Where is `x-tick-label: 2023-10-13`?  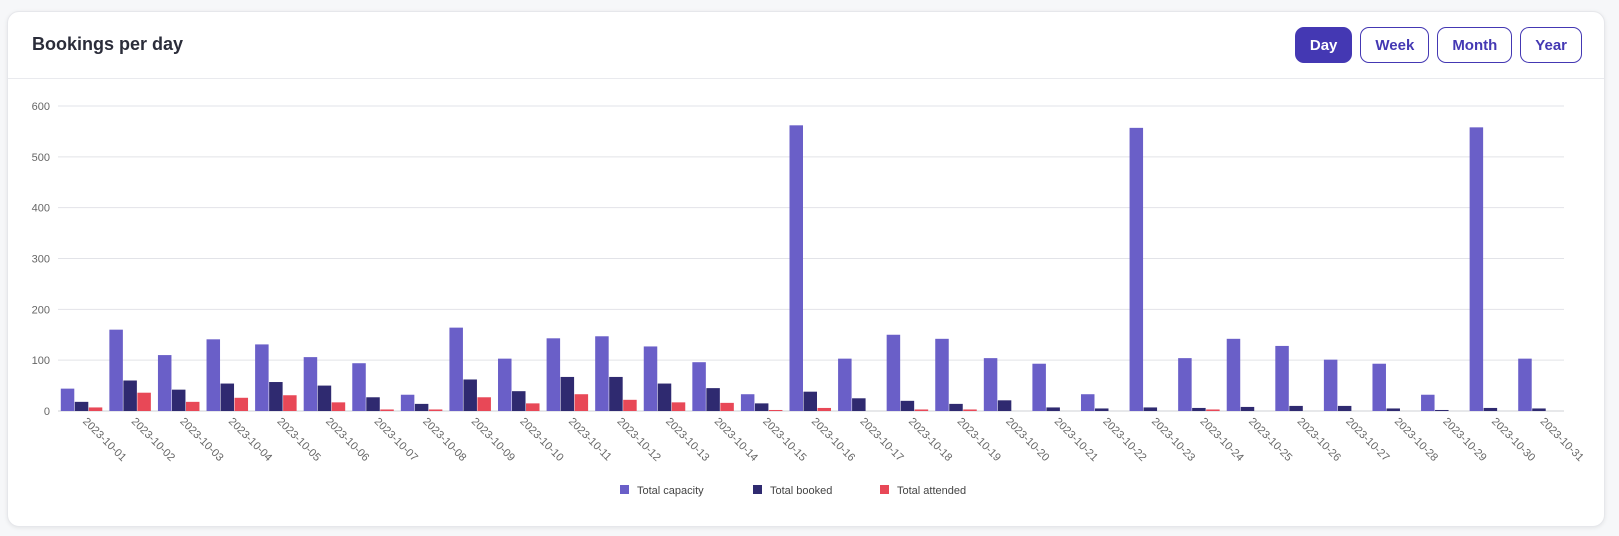
x-tick-label: 2023-10-13 is located at coordinates (687, 440).